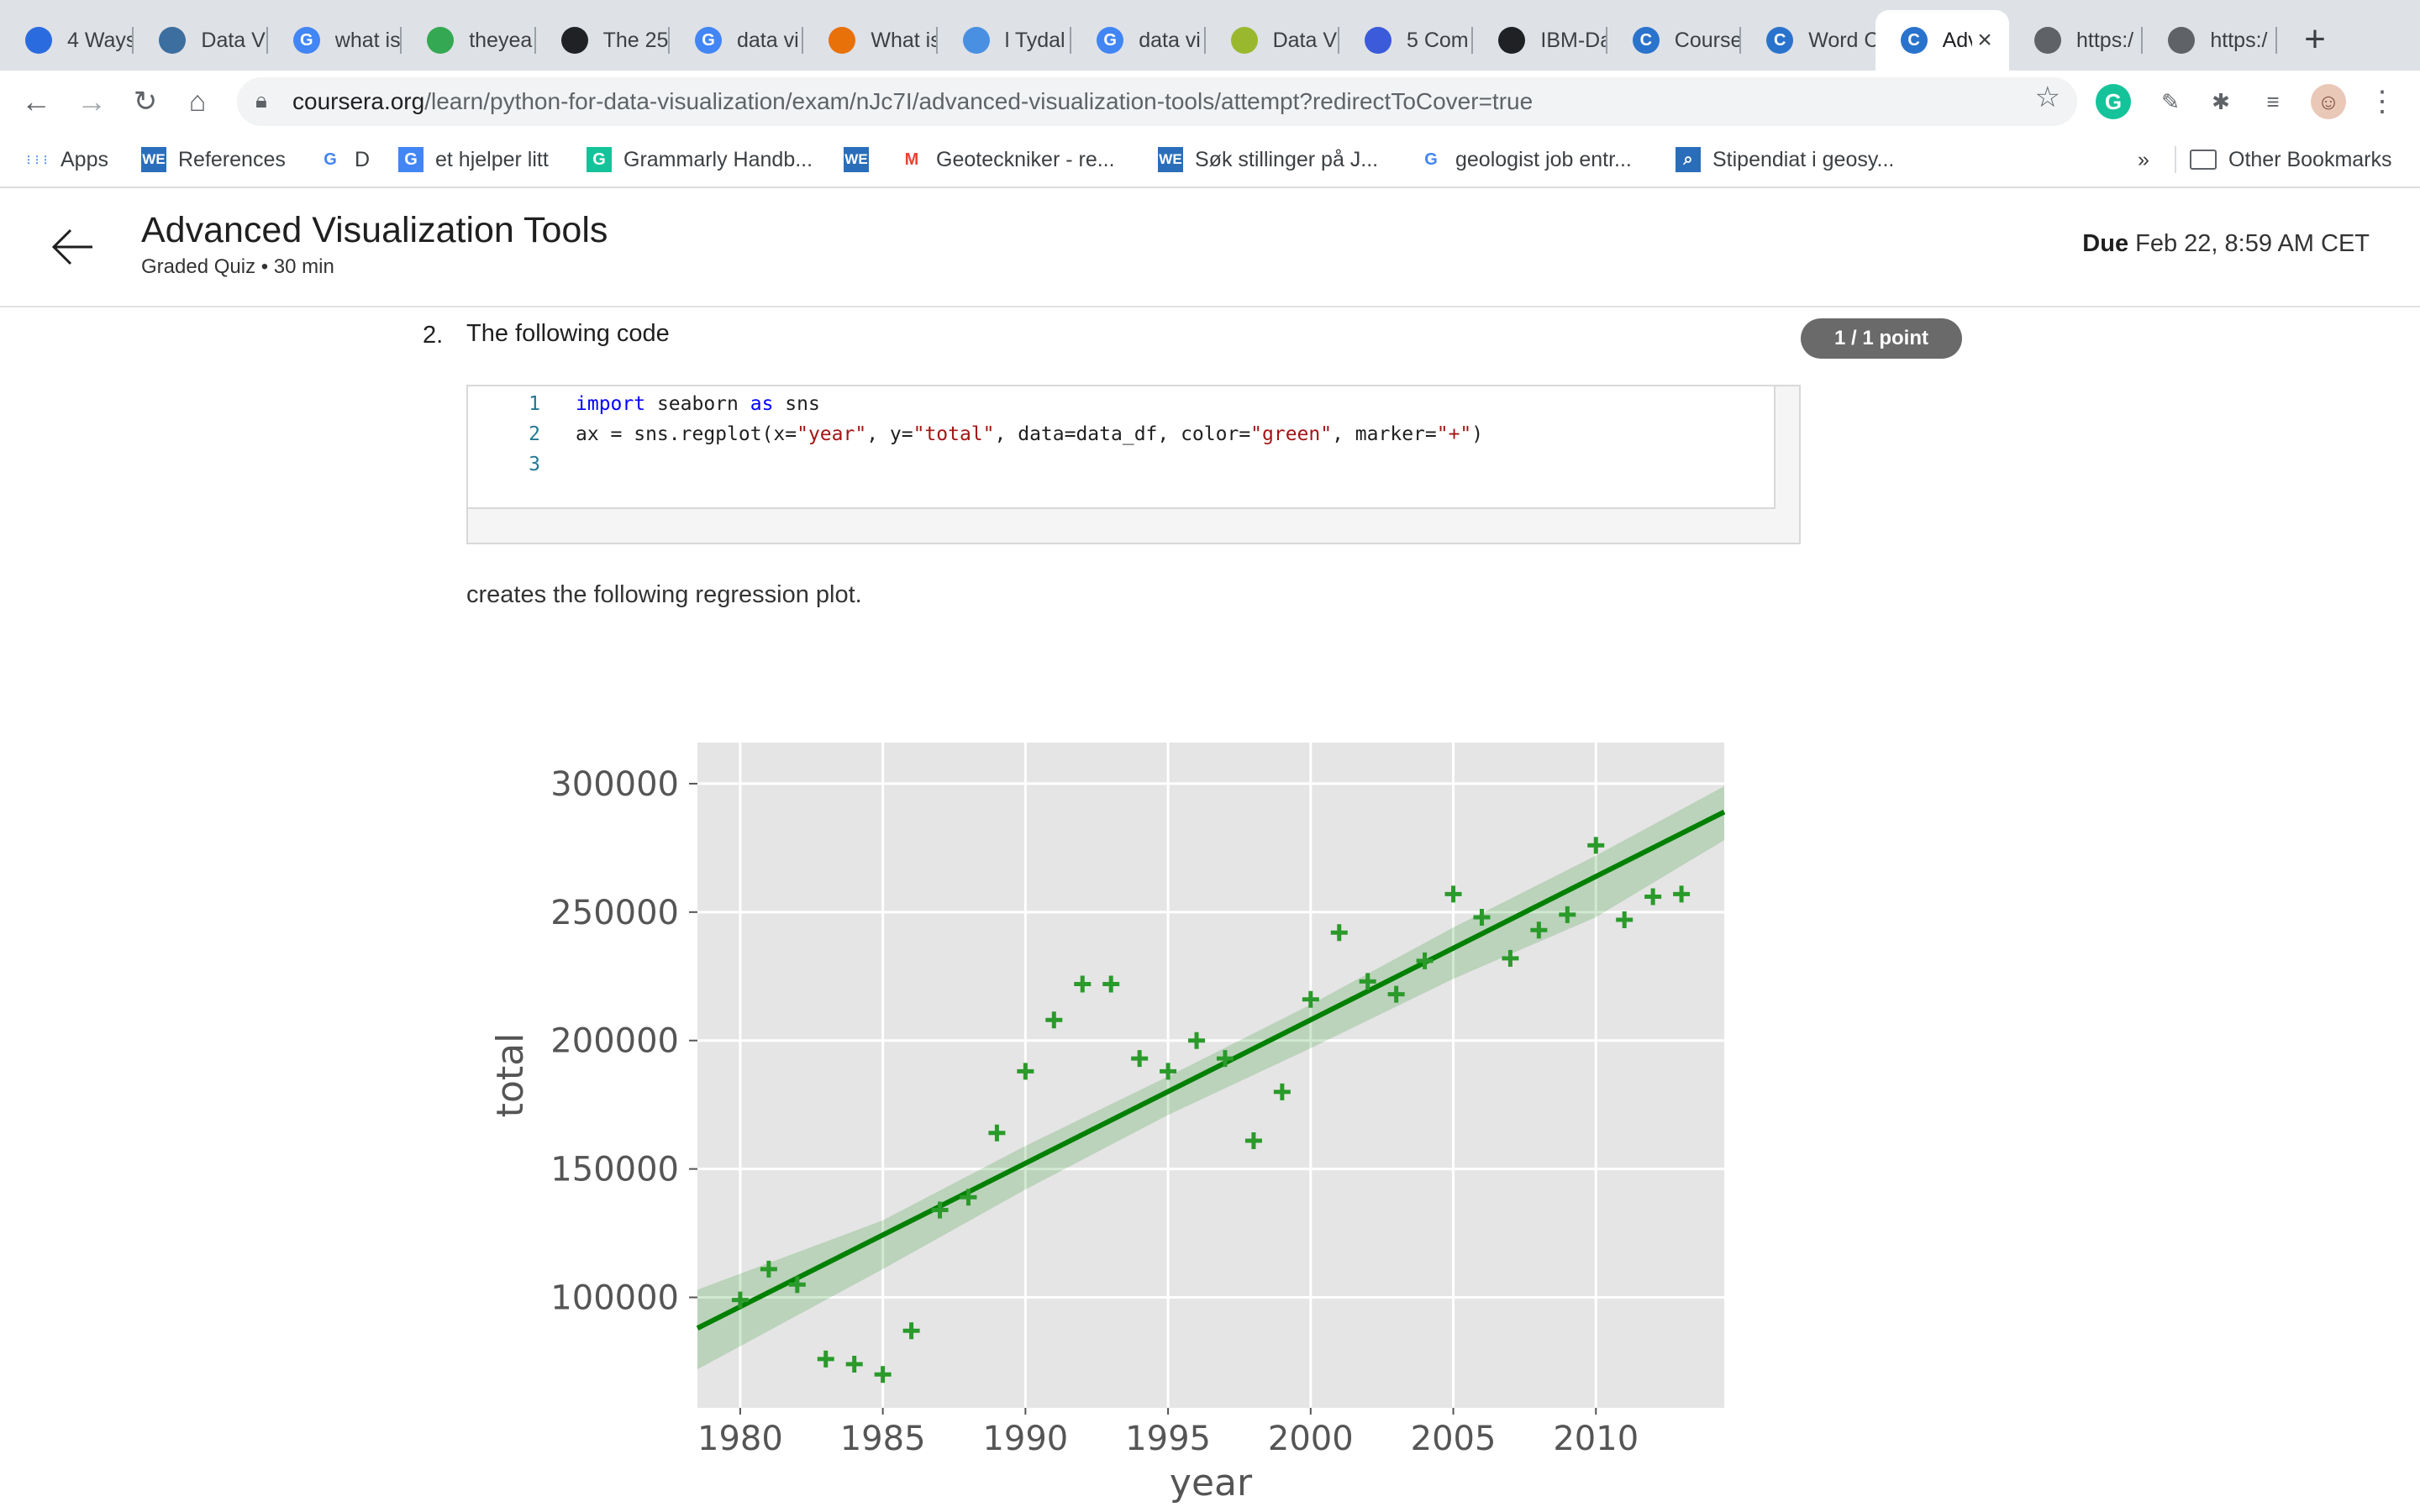 Image resolution: width=2420 pixels, height=1512 pixels. Describe the element at coordinates (2113, 101) in the screenshot. I see `grammarly-extension-icon: G` at that location.